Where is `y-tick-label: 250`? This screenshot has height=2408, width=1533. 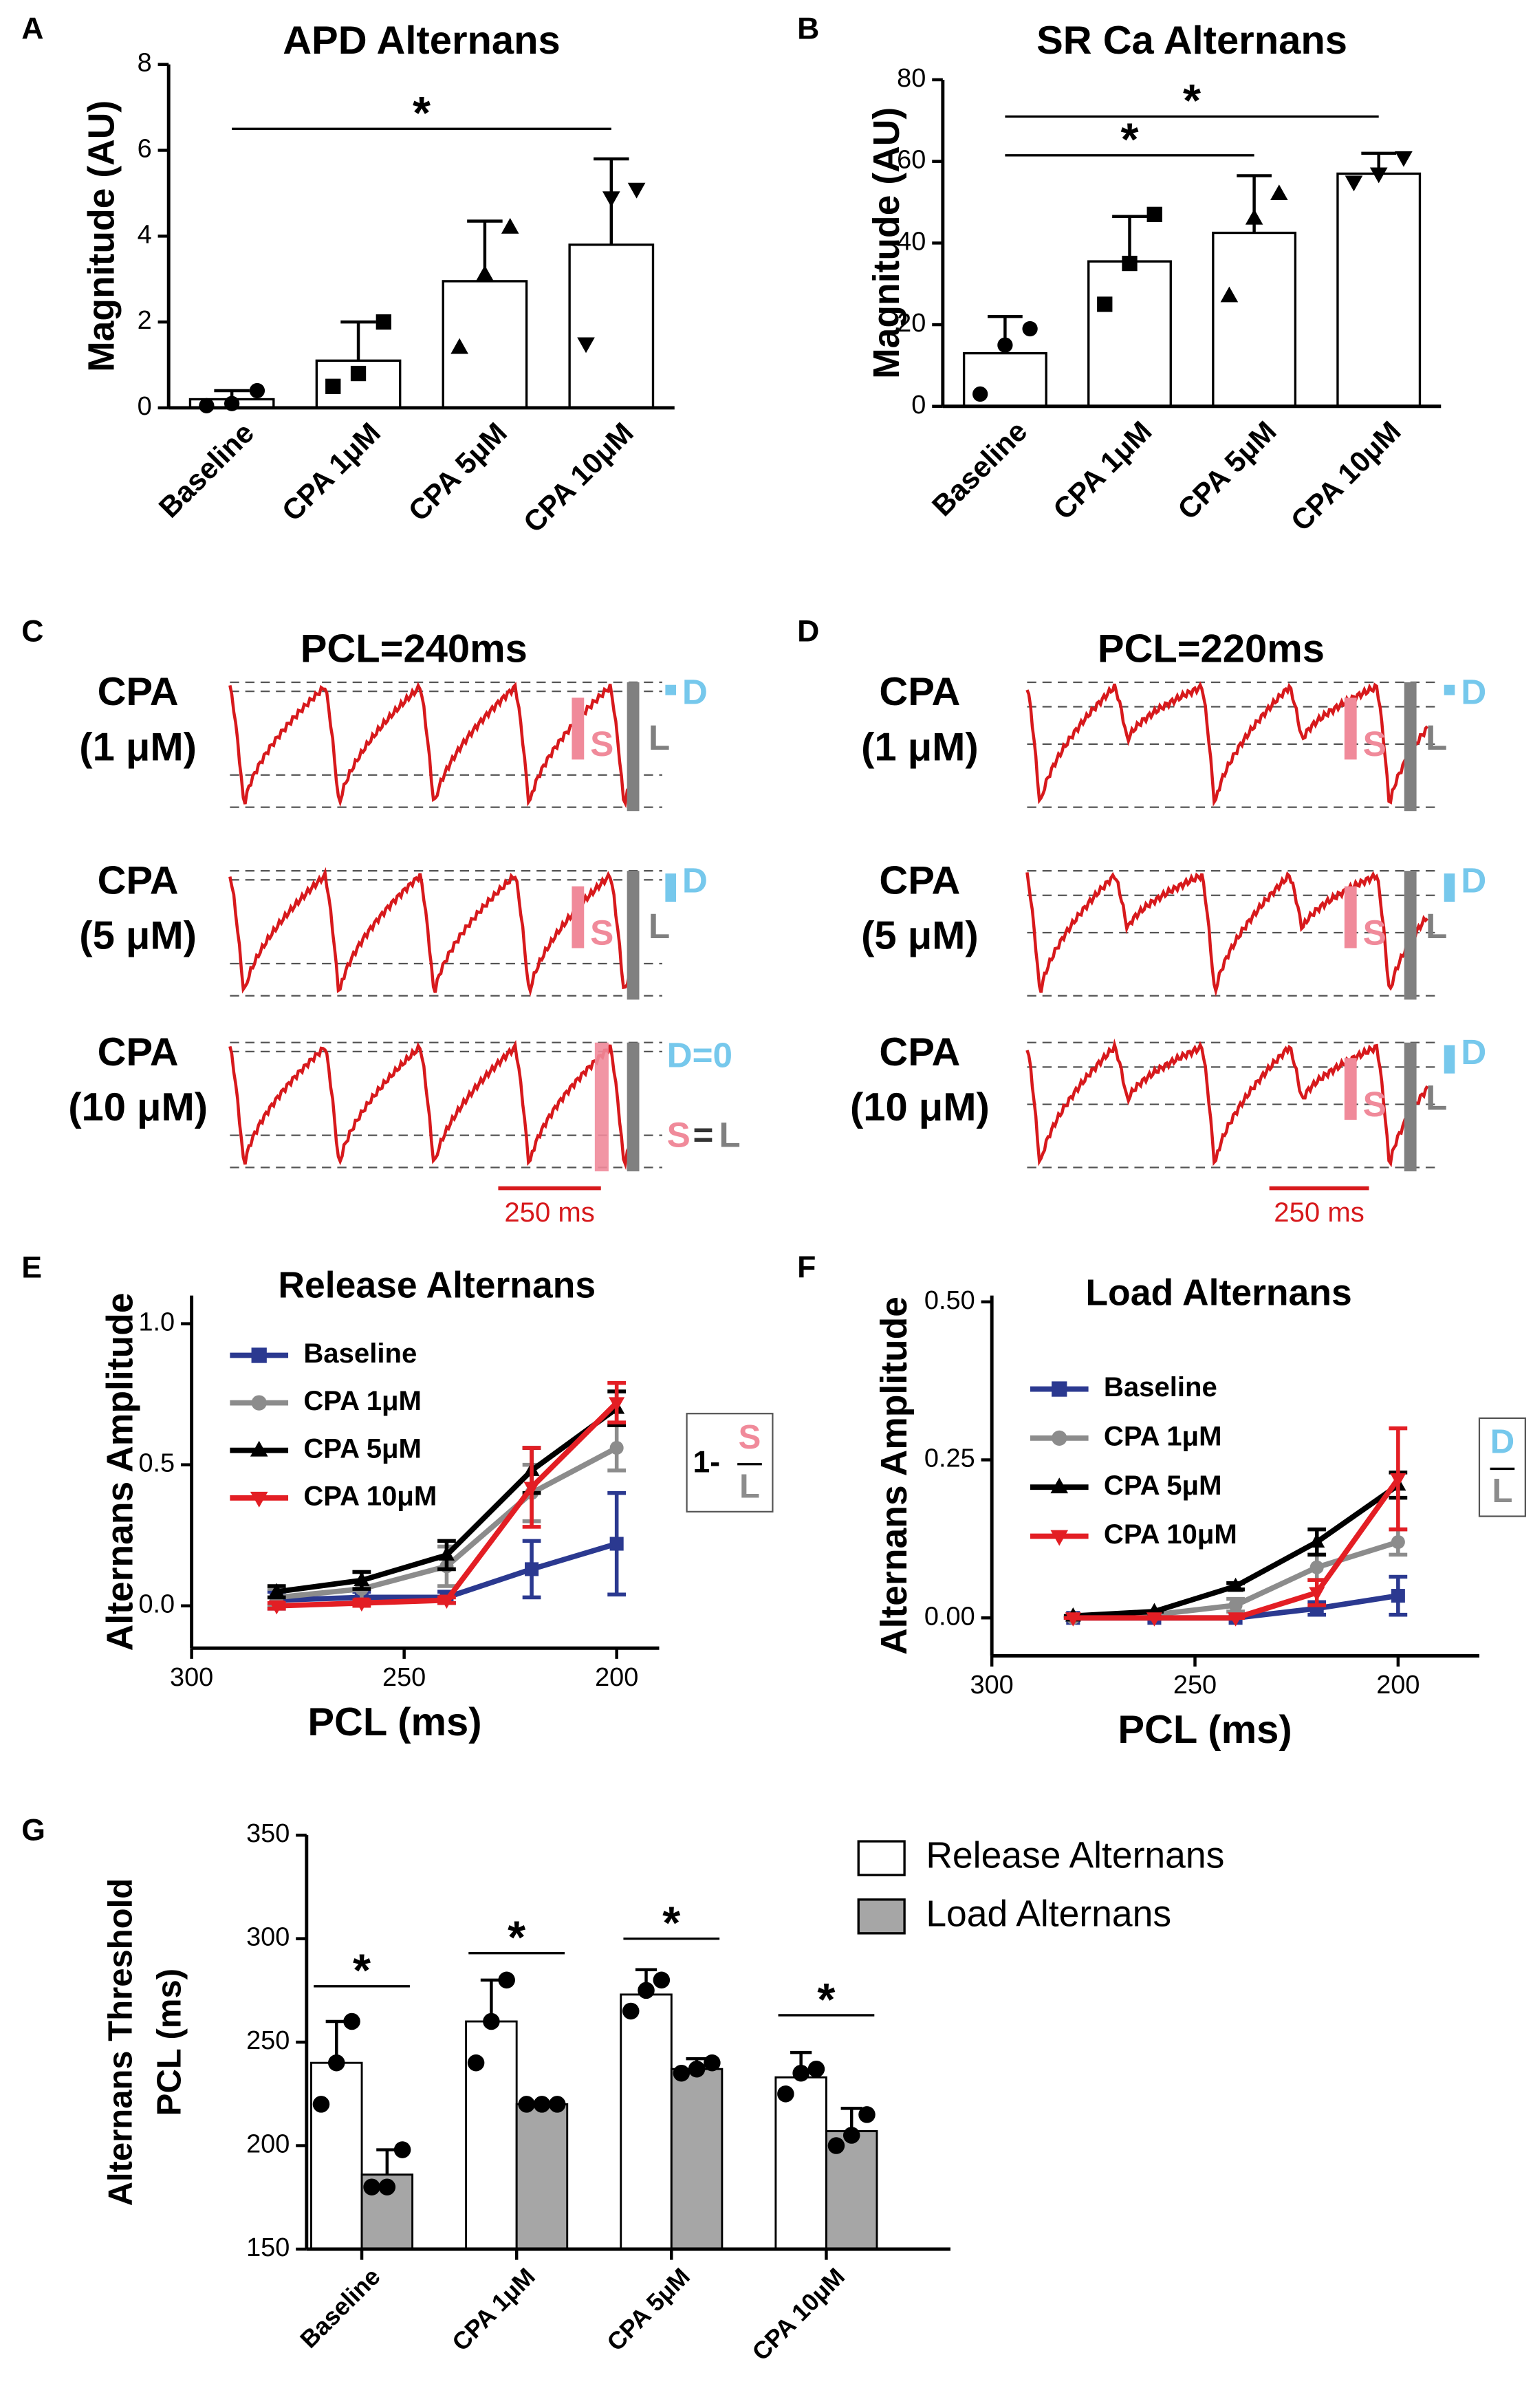 y-tick-label: 250 is located at coordinates (268, 2040).